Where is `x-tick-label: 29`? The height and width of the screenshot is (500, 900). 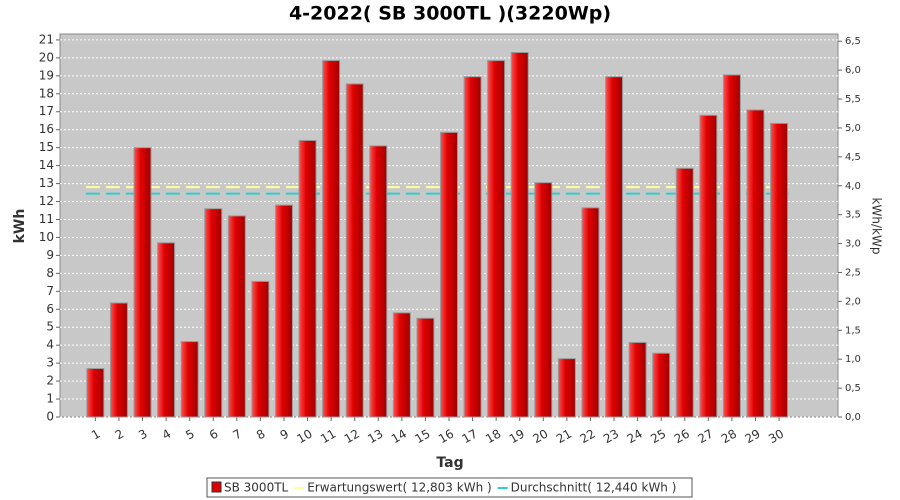 x-tick-label: 29 is located at coordinates (753, 437).